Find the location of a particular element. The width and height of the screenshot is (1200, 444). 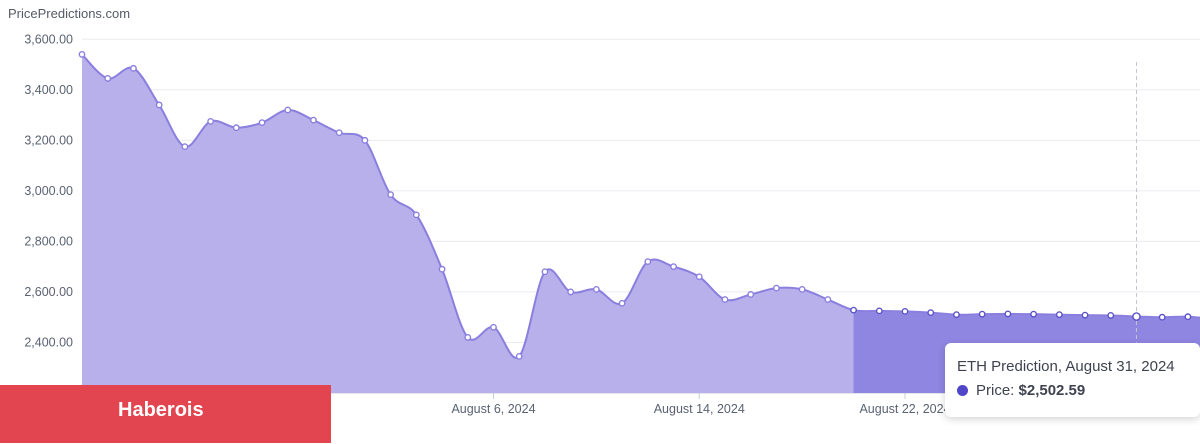

x-tick-label: August 22, 2024 is located at coordinates (904, 409).